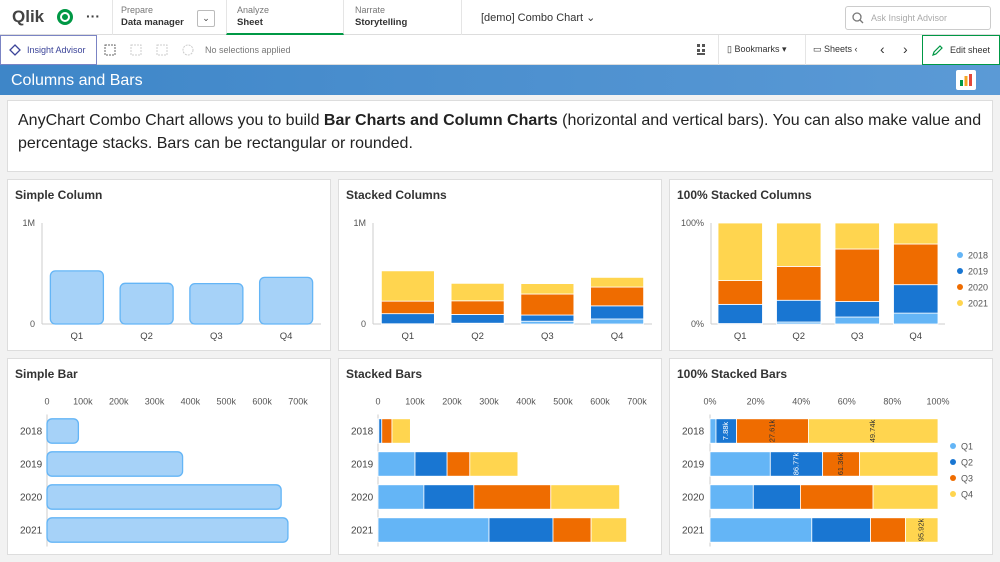 This screenshot has width=1000, height=562. Describe the element at coordinates (703, 50) in the screenshot. I see `grid-icon` at that location.